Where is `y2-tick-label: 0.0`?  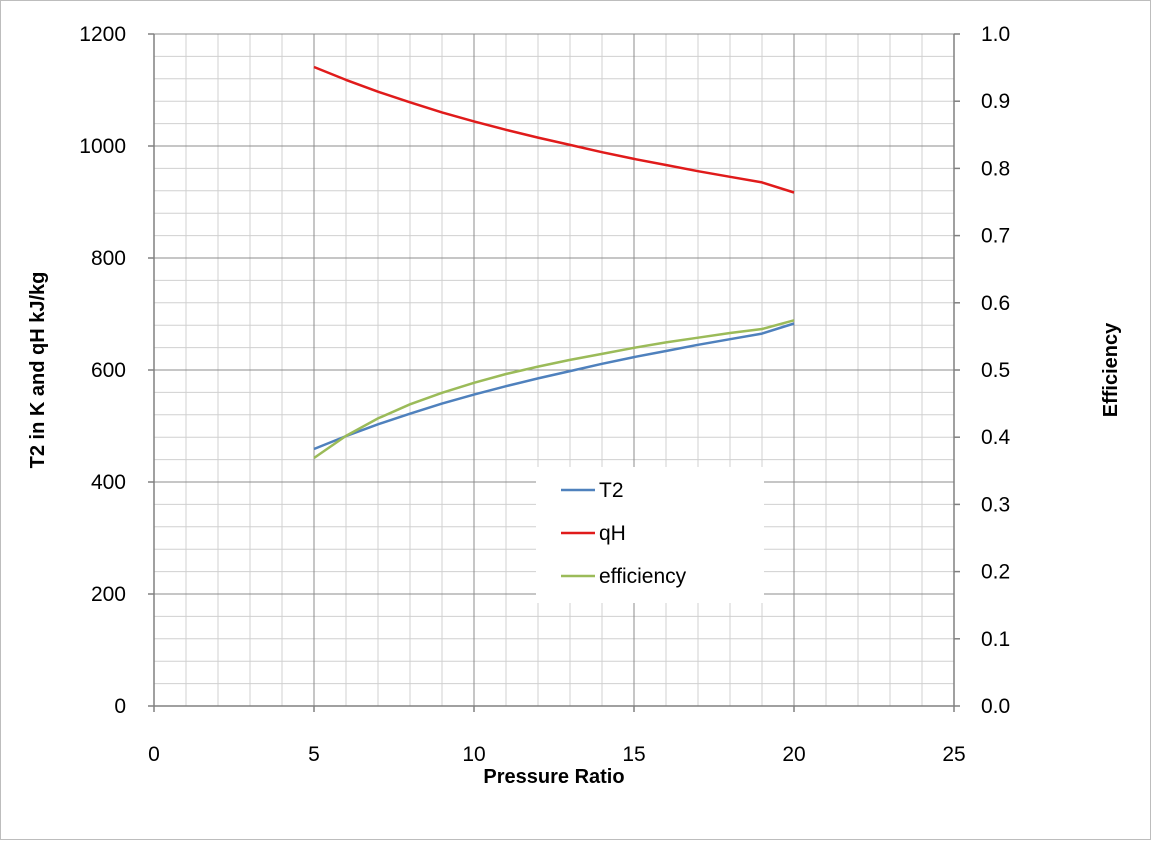
y2-tick-label: 0.0 is located at coordinates (995, 706).